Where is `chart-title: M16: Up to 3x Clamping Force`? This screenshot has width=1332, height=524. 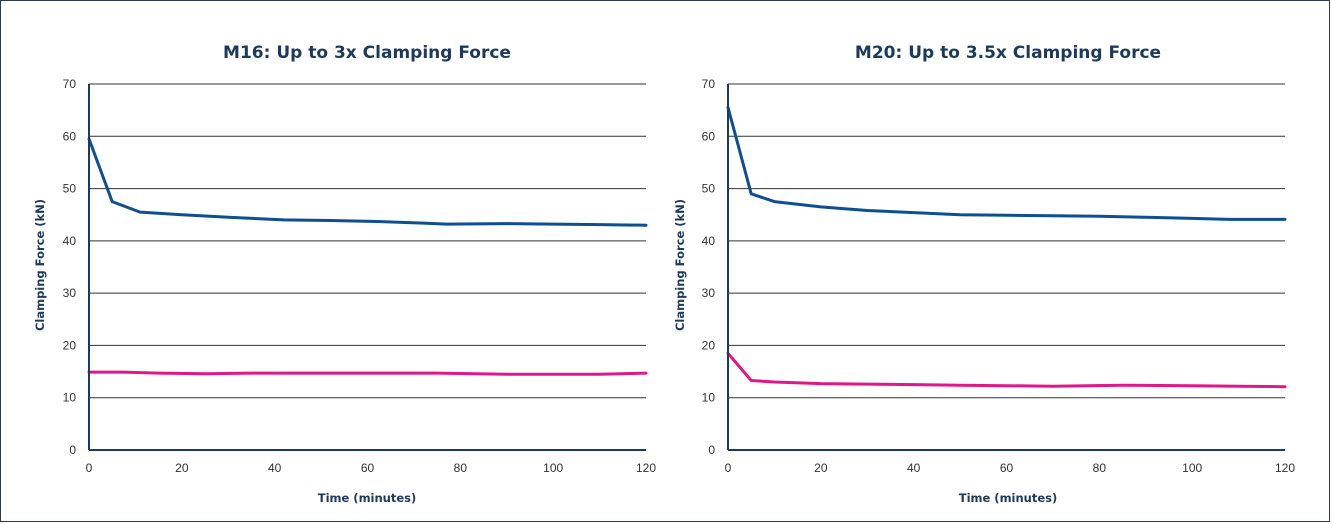
chart-title: M16: Up to 3x Clamping Force is located at coordinates (367, 53).